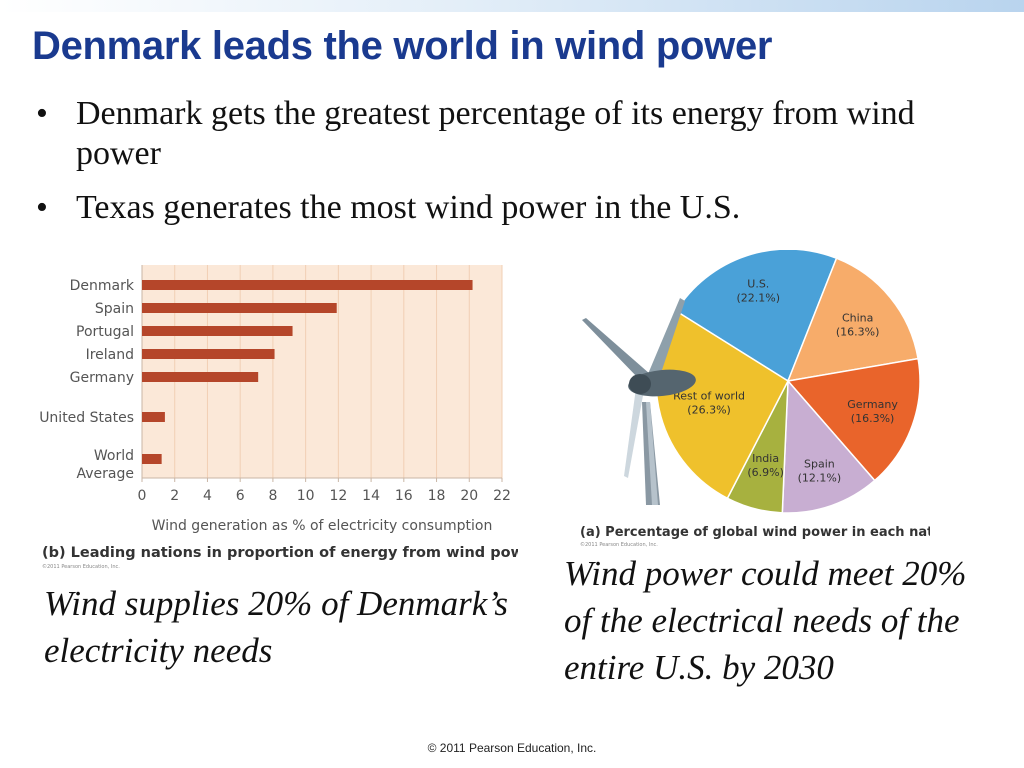 Image resolution: width=1024 pixels, height=768 pixels. I want to click on bar-x-tick-label: 2, so click(174, 496).